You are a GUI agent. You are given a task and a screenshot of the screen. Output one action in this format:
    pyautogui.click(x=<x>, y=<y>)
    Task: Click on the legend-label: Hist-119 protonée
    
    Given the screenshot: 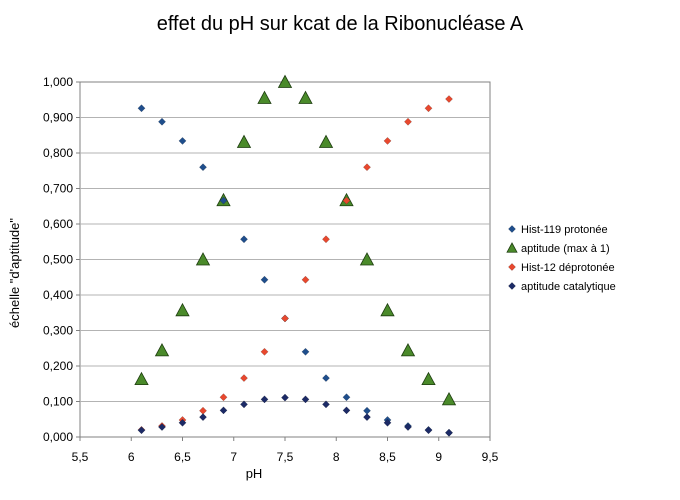 What is the action you would take?
    pyautogui.click(x=564, y=230)
    